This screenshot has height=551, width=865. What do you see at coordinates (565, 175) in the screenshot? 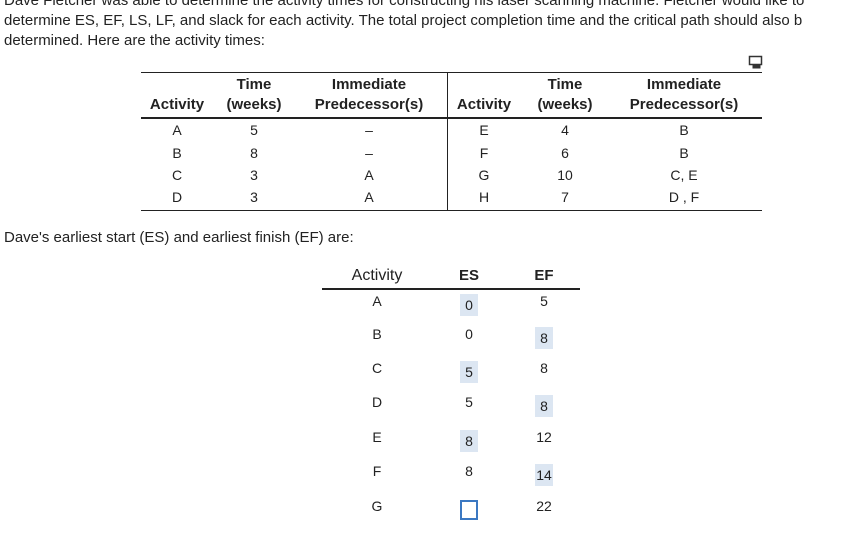
I see `table-cell: 10` at bounding box center [565, 175].